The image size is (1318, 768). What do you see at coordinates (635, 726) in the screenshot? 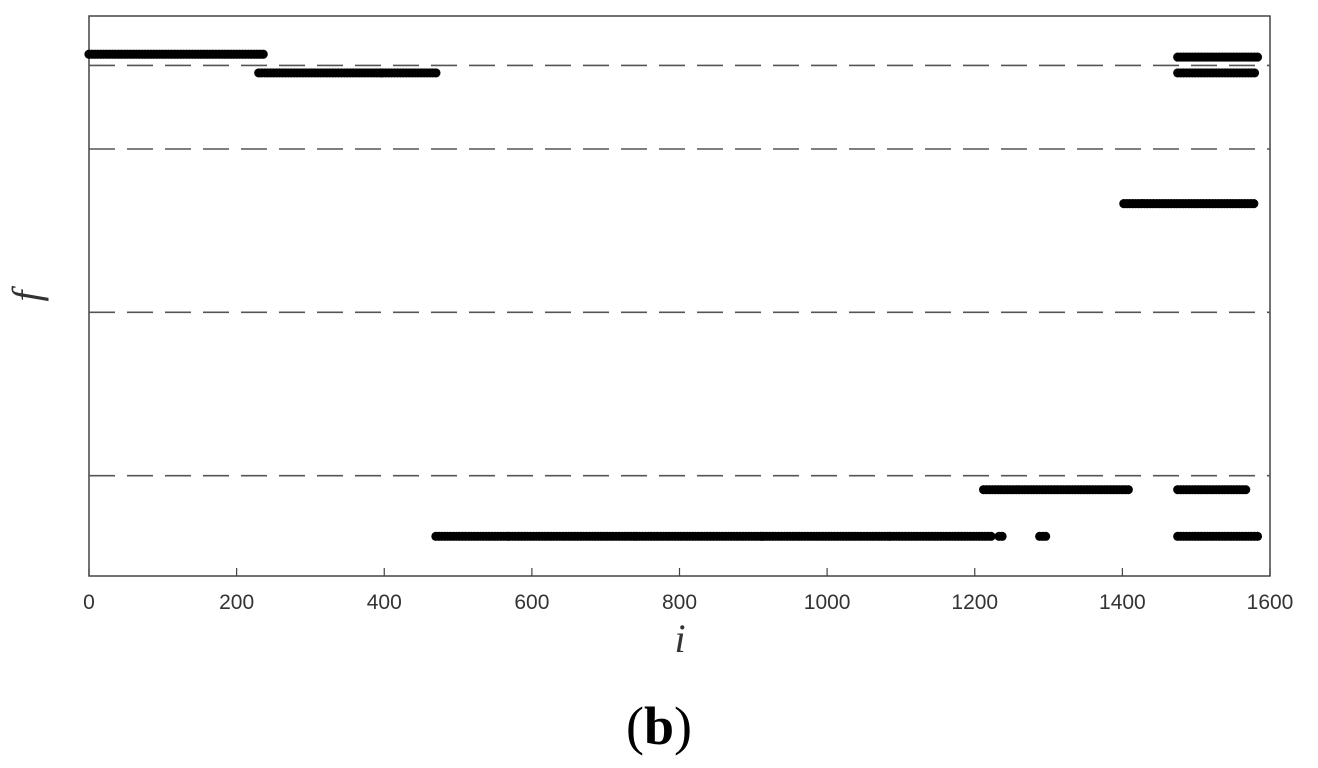
I see `panel-label-open: (` at bounding box center [635, 726].